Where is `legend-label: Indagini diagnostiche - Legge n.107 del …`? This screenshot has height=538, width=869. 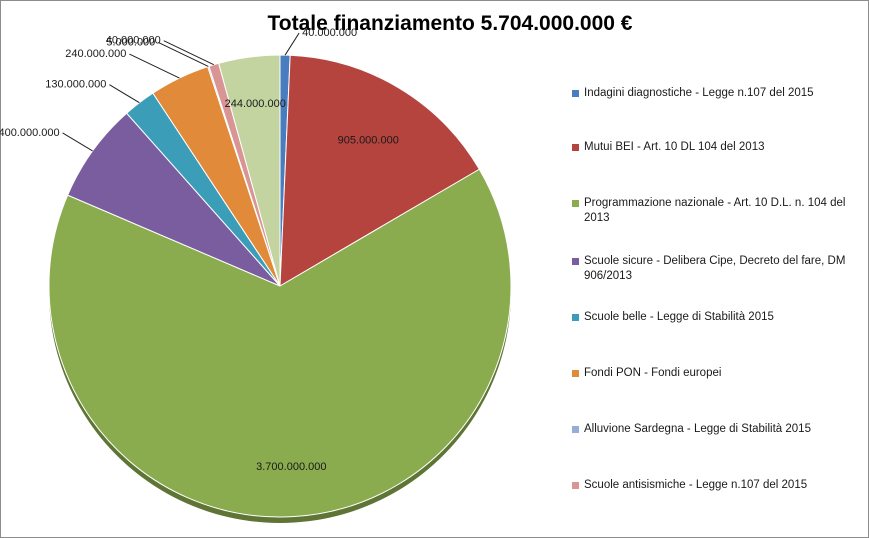 legend-label: Indagini diagnostiche - Legge n.107 del … is located at coordinates (699, 93).